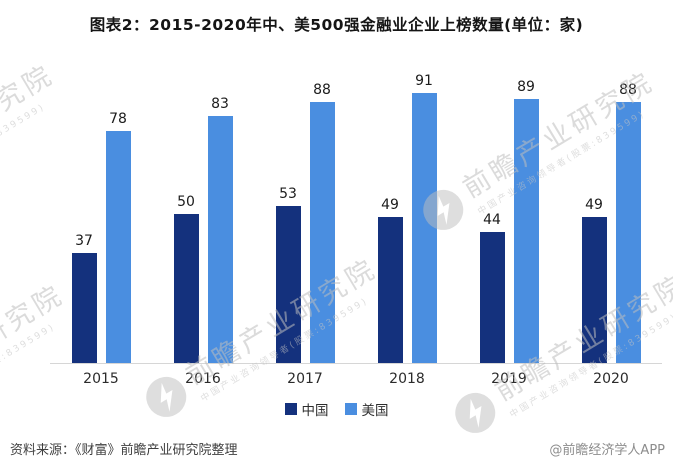  What do you see at coordinates (424, 80) in the screenshot?
I see `value-label: 91` at bounding box center [424, 80].